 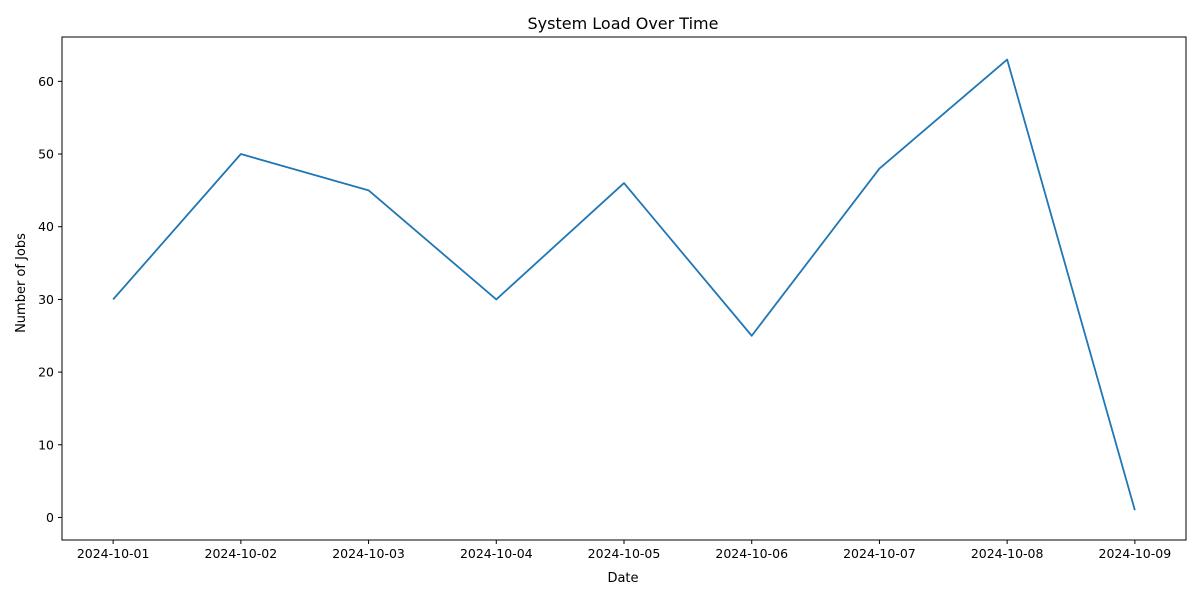 I want to click on y-tick-label: 40, so click(x=46, y=226).